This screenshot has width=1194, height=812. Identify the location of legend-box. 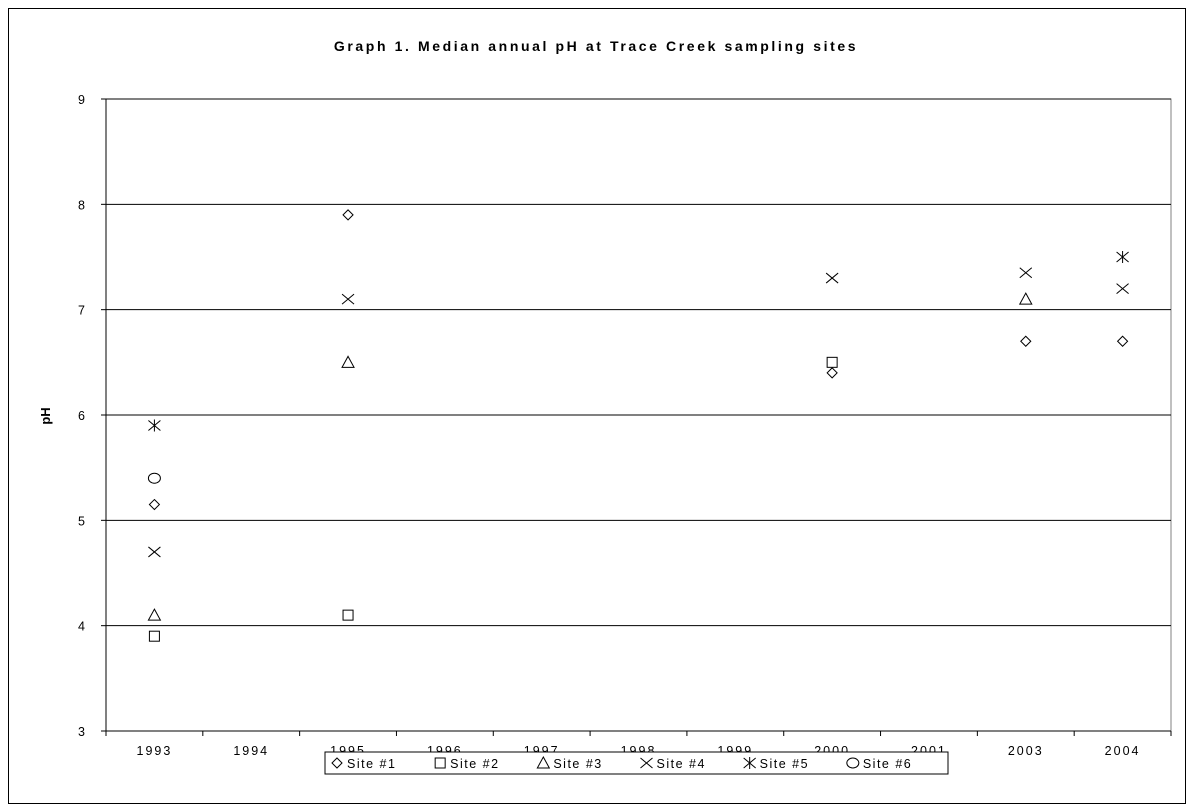
(636, 763).